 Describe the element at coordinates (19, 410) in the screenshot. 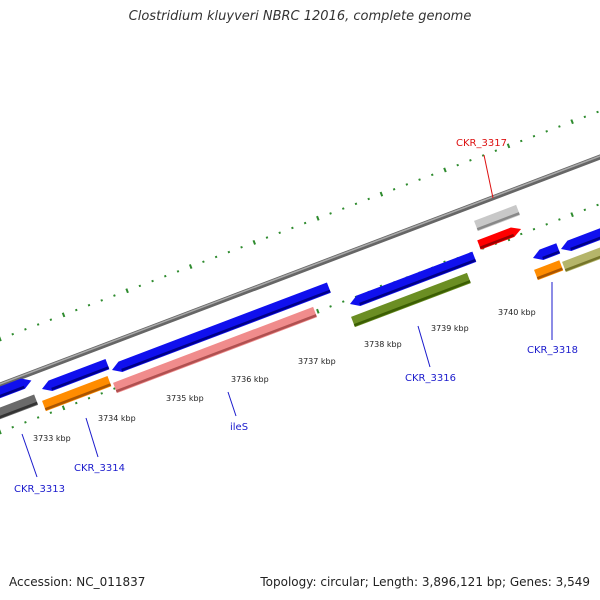

I see `gene-arrow-ckr3313-shade` at that location.